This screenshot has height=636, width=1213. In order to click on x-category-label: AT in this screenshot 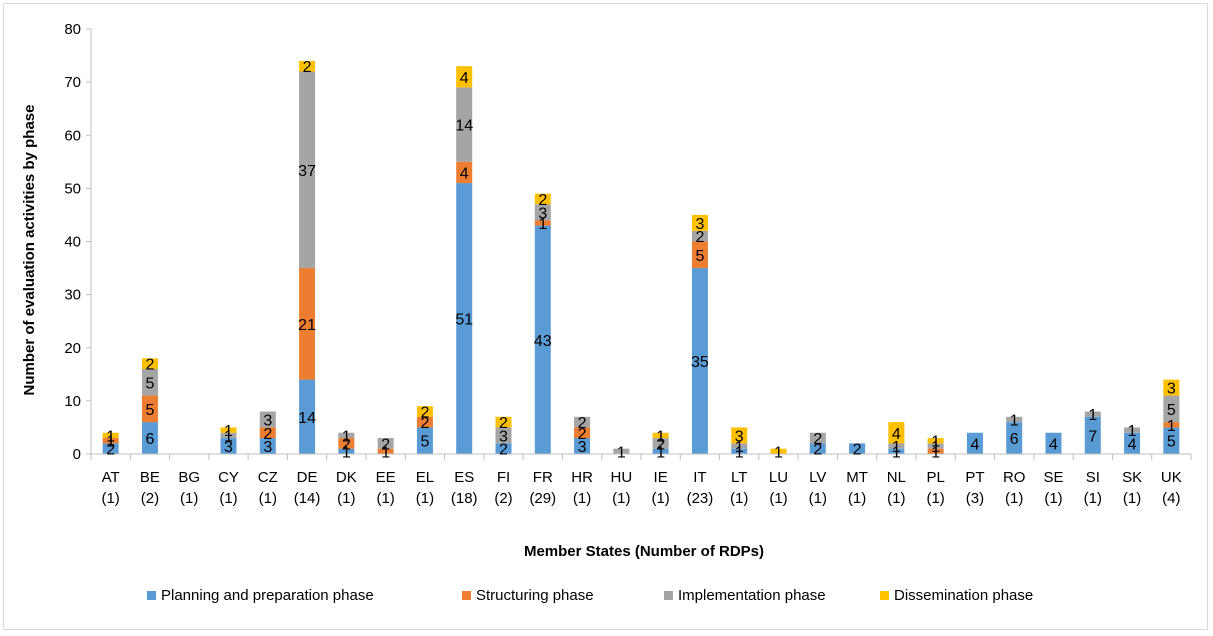, I will do `click(111, 477)`.